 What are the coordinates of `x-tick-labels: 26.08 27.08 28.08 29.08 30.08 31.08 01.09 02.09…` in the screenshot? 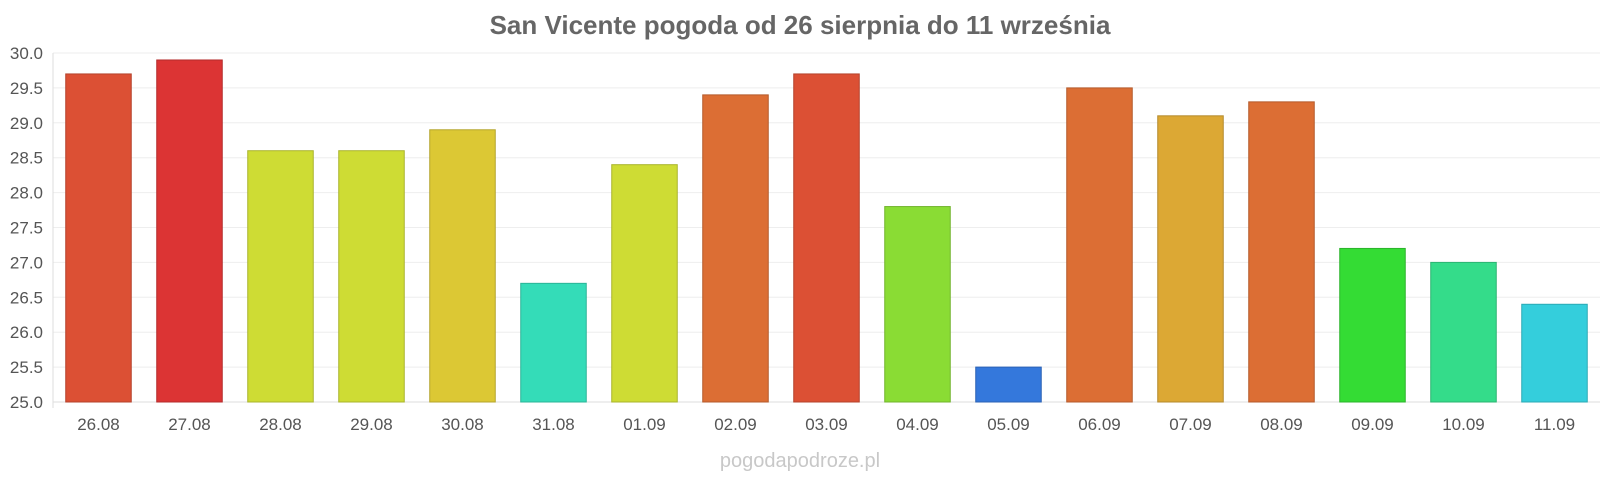 It's located at (826, 424).